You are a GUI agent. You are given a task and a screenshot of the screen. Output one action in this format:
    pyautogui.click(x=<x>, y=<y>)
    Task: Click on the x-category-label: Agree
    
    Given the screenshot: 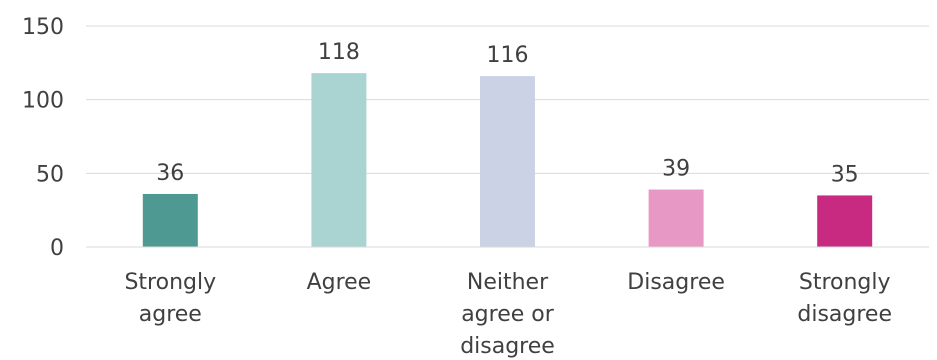 What is the action you would take?
    pyautogui.click(x=339, y=282)
    